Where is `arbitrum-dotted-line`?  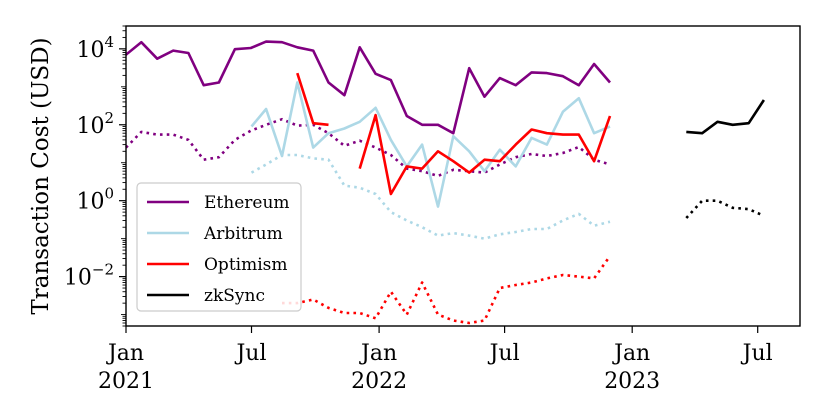 arbitrum-dotted-line is located at coordinates (430, 196).